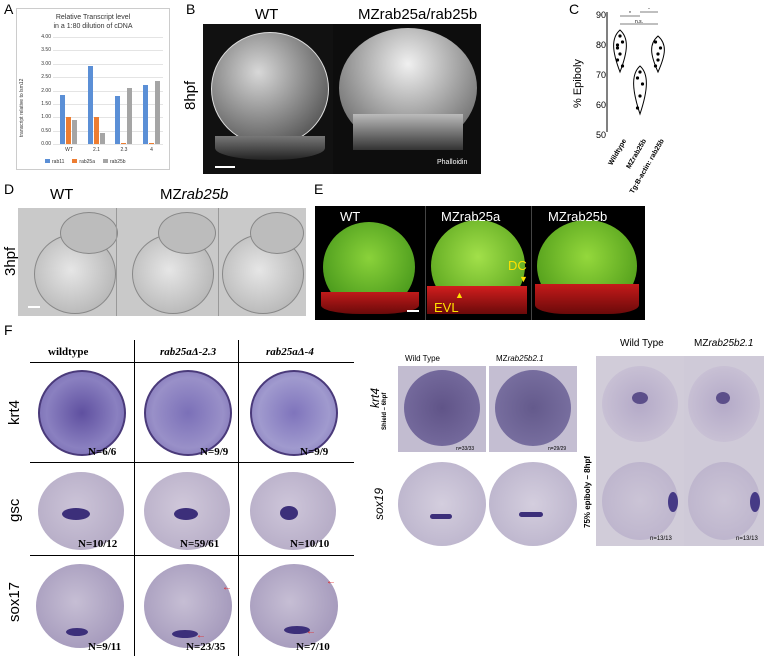 This screenshot has width=776, height=660. What do you see at coordinates (96, 150) in the screenshot?
I see `chart-a-xtick: 2.1` at bounding box center [96, 150].